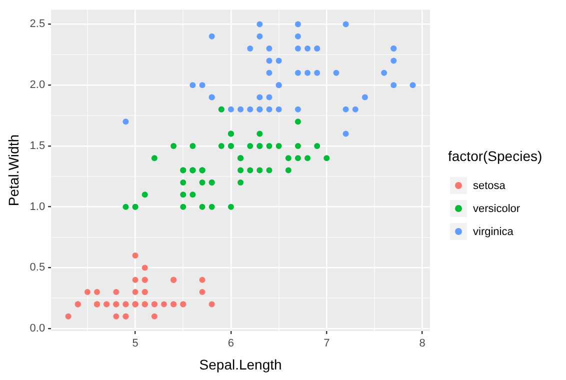 The width and height of the screenshot is (566, 380). Describe the element at coordinates (38, 146) in the screenshot. I see `y-tick-label: 1.5` at that location.